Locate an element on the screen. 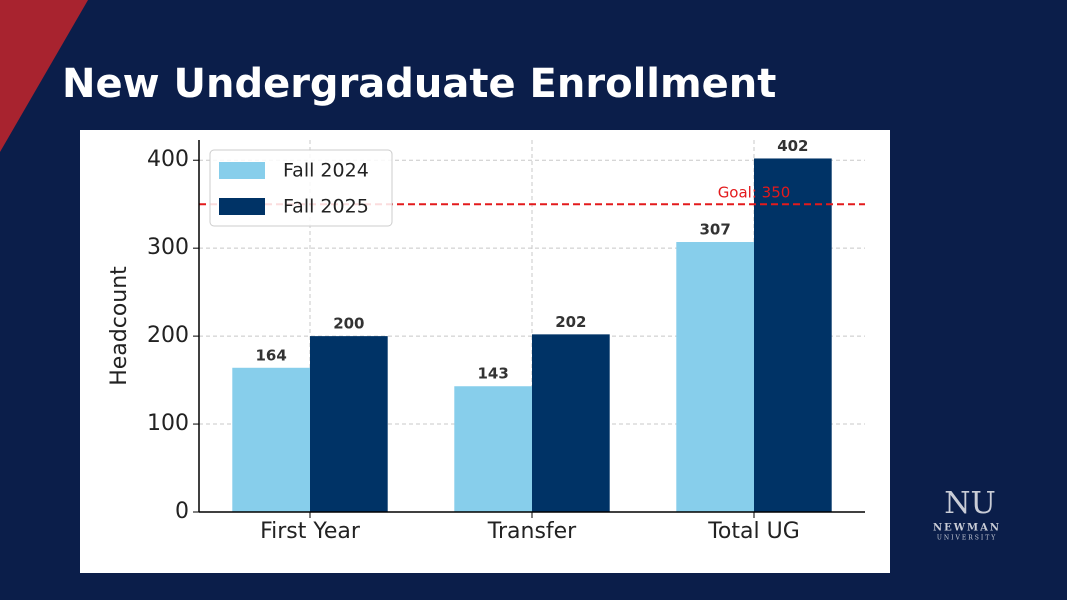  legend-label: Fall 2024 is located at coordinates (326, 171).